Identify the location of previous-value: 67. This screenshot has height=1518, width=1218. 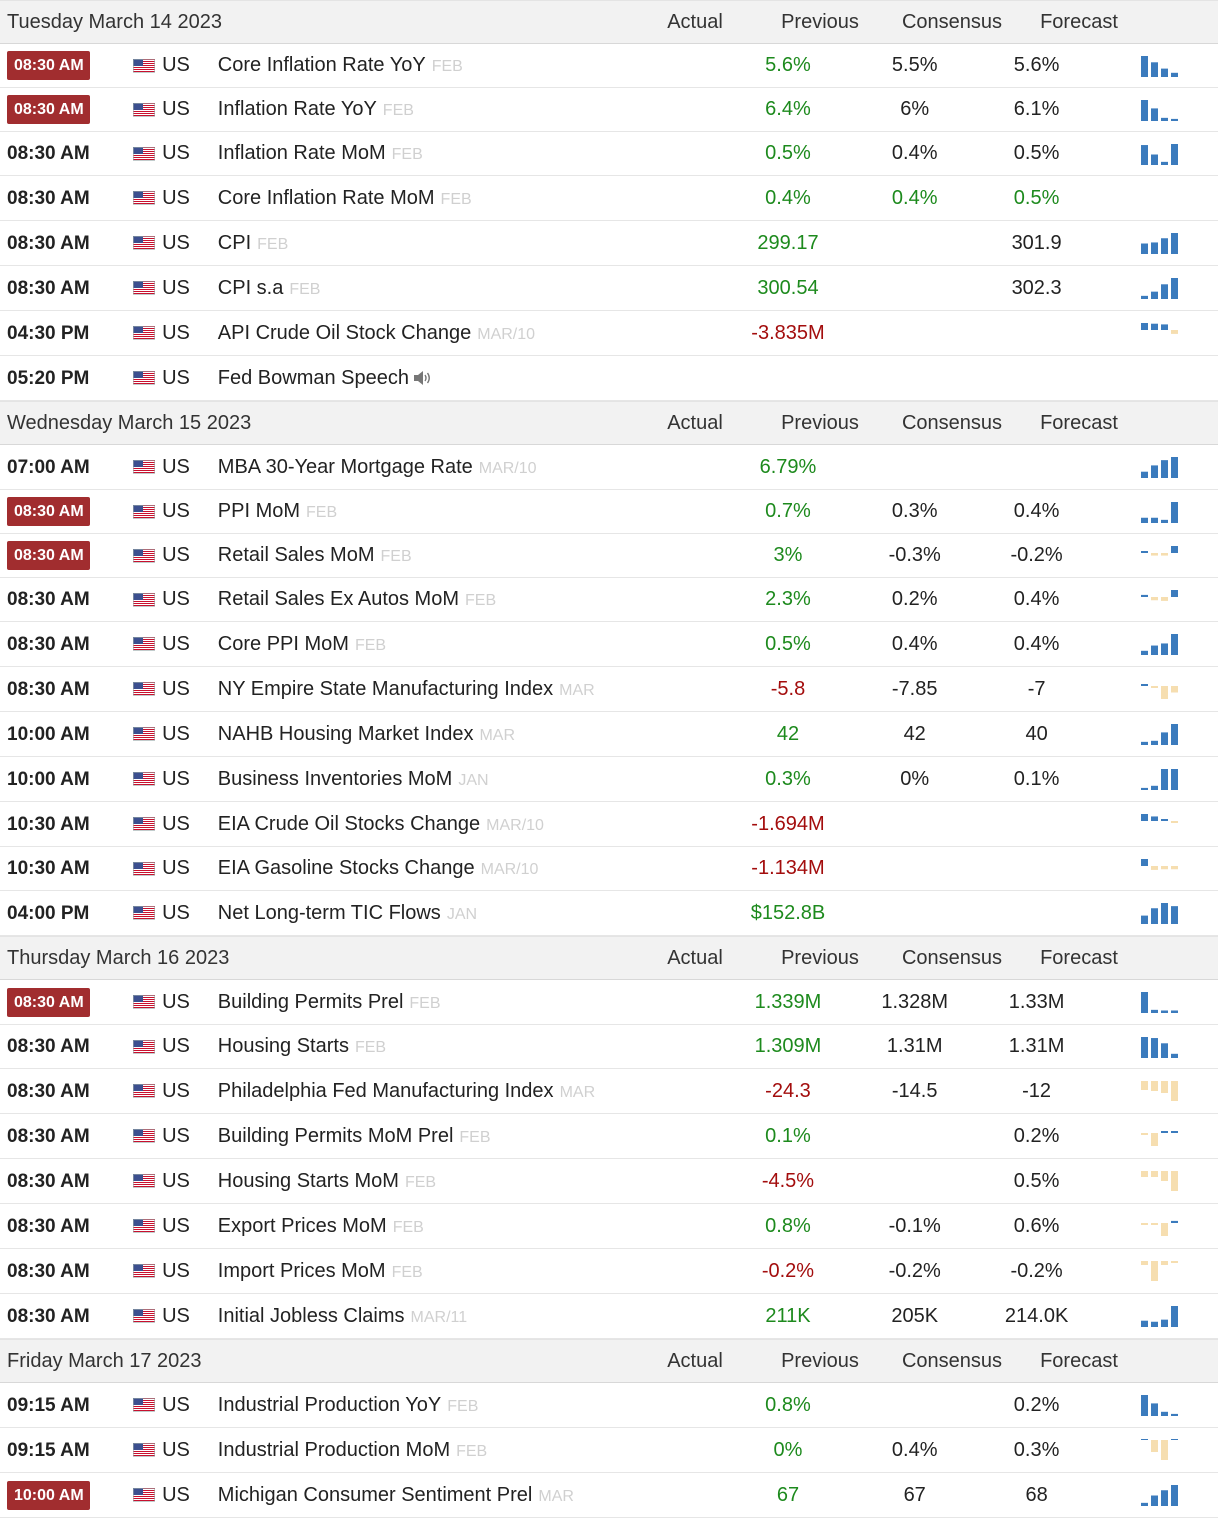
(788, 1494).